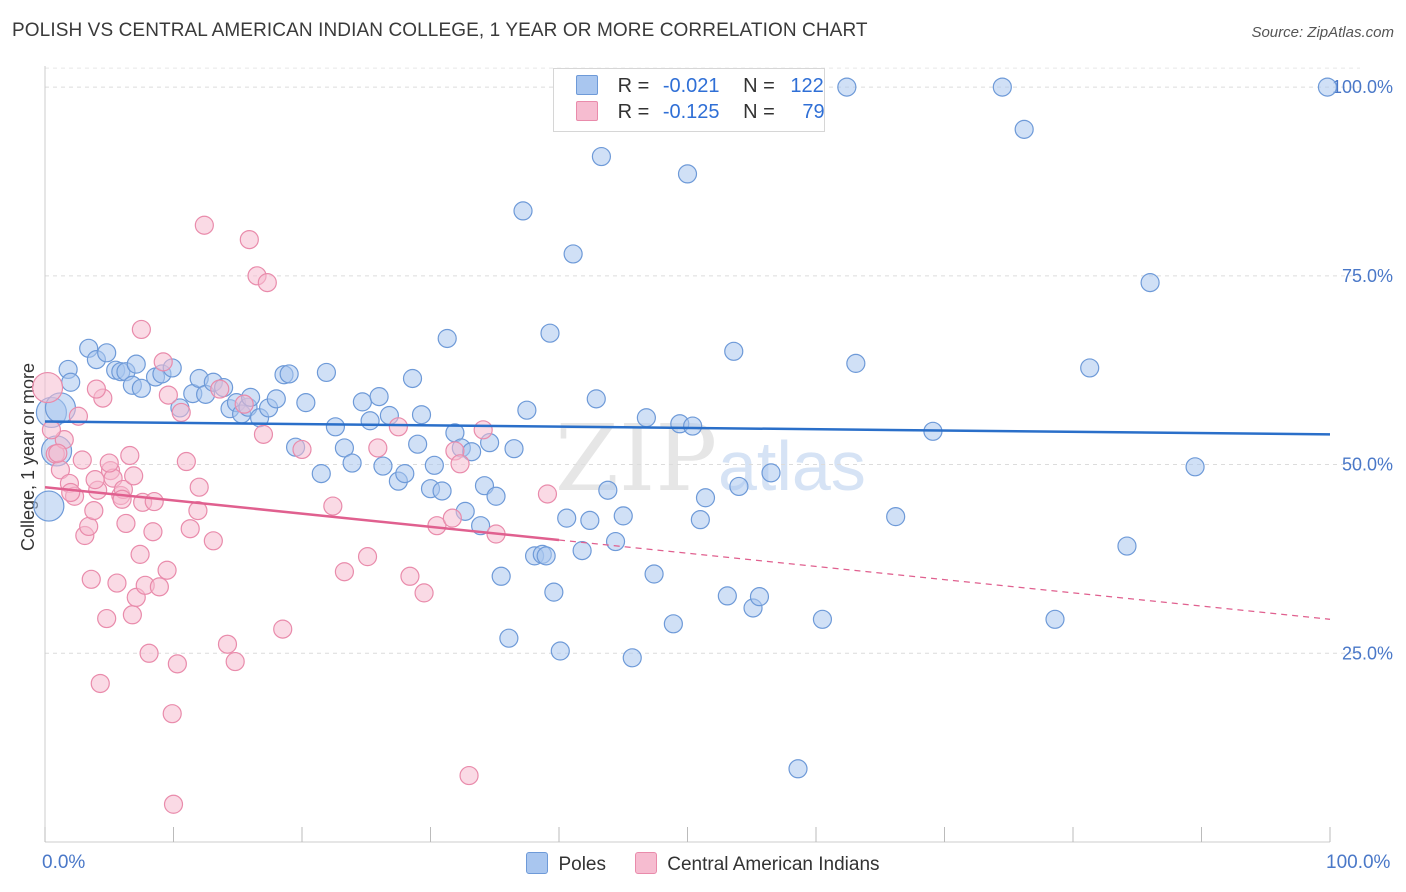 This screenshot has height=892, width=1406. What do you see at coordinates (587, 111) in the screenshot?
I see `legend-swatch-cai` at bounding box center [587, 111].